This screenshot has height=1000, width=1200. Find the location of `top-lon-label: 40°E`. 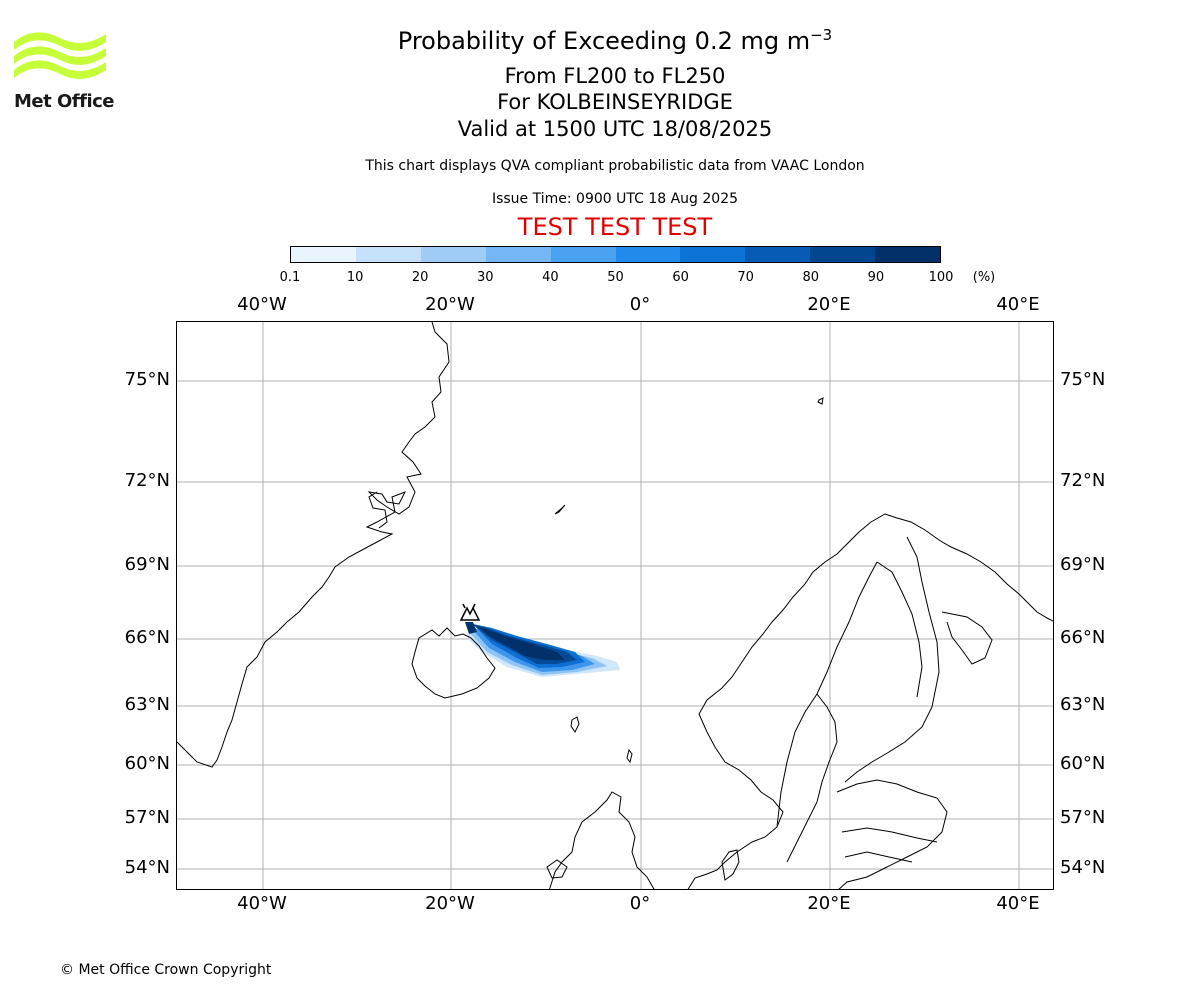

top-lon-label: 40°E is located at coordinates (1018, 304).